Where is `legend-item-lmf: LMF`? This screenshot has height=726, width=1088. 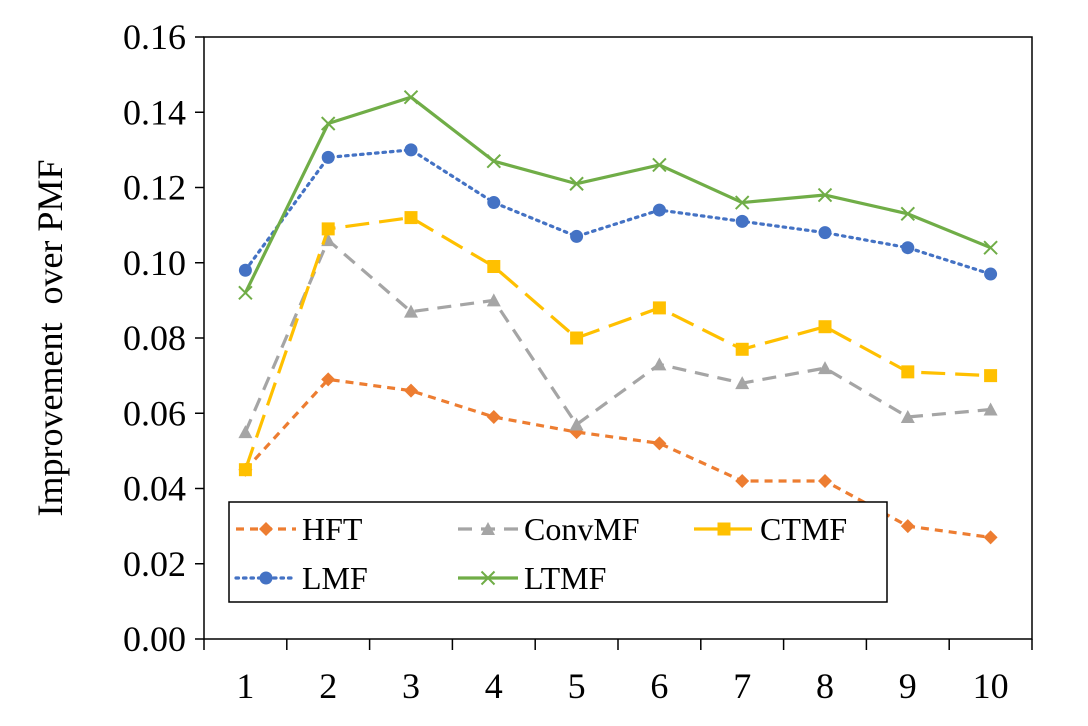
legend-item-lmf: LMF is located at coordinates (301, 578).